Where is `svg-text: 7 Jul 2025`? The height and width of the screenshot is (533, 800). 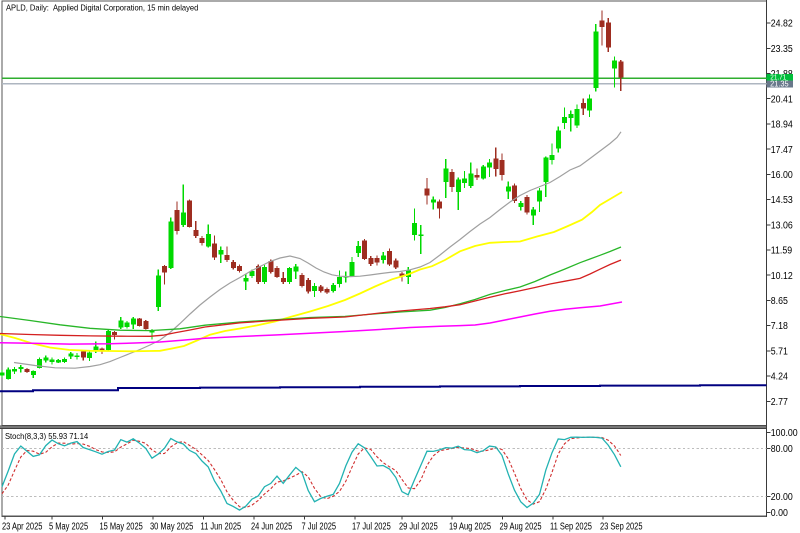 svg-text: 7 Jul 2025 is located at coordinates (319, 525).